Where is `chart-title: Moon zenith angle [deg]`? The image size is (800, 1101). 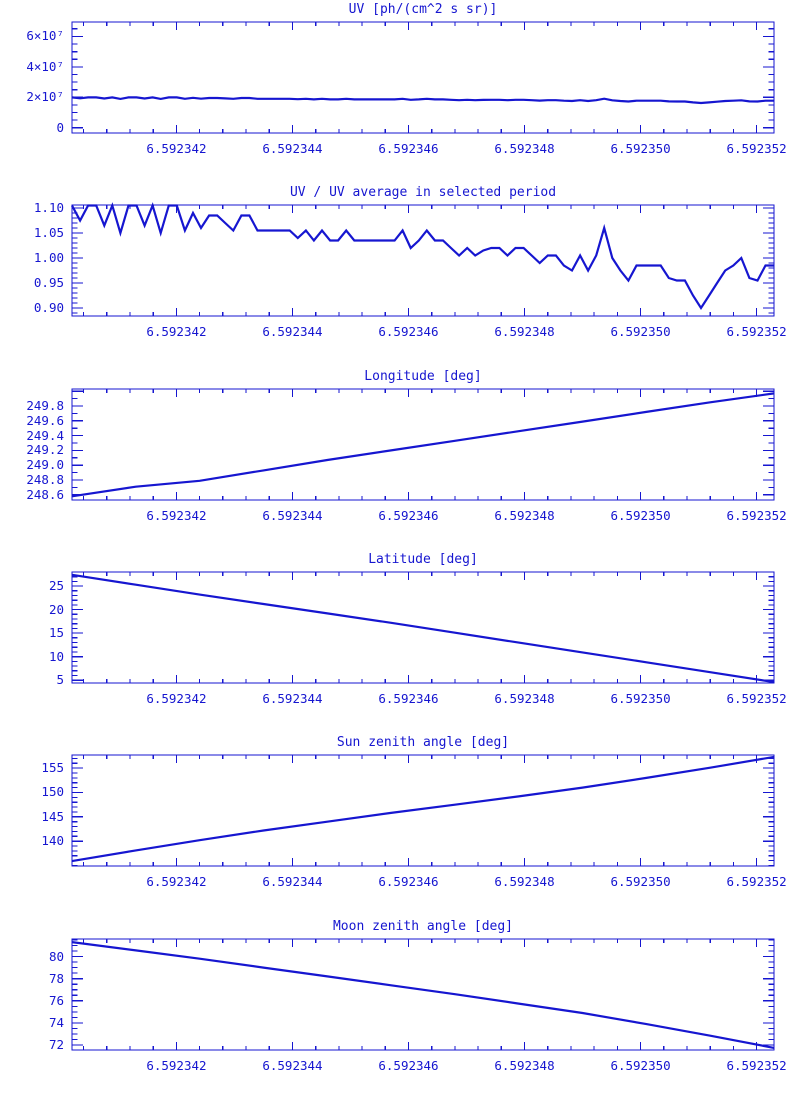 chart-title: Moon zenith angle [deg] is located at coordinates (422, 926).